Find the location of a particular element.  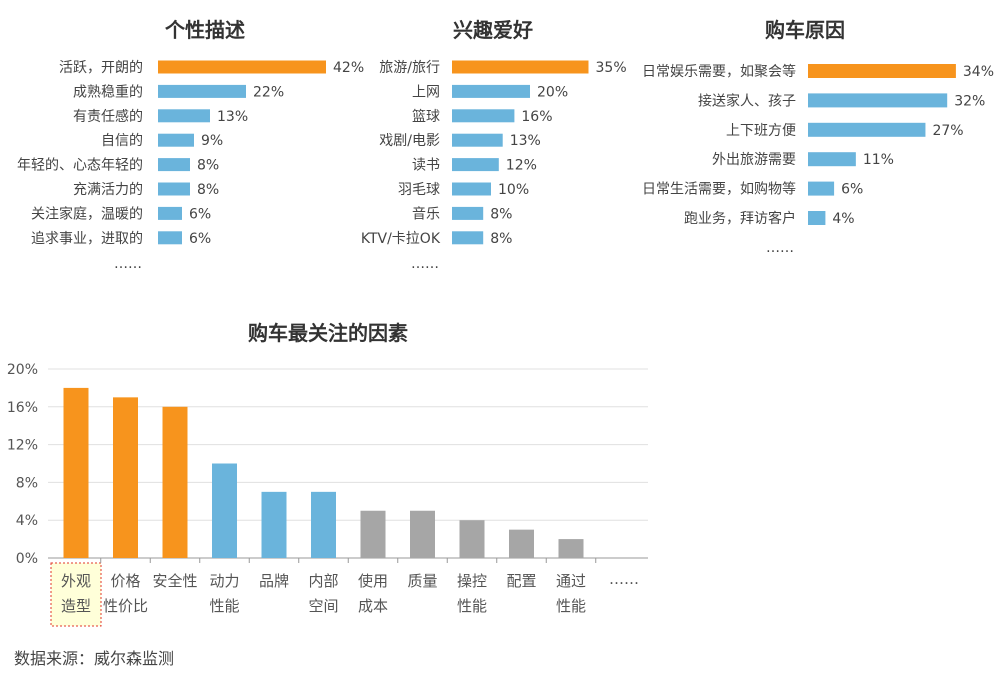

factor-category-label: 价格 is located at coordinates (125, 581).